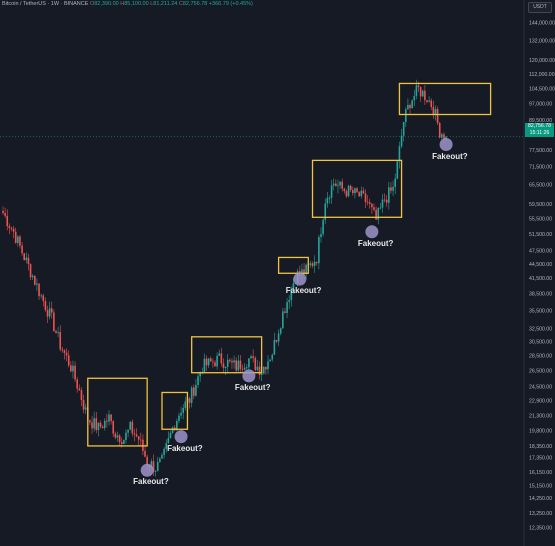  Describe the element at coordinates (372, 232) in the screenshot. I see `fakeout-marker` at that location.